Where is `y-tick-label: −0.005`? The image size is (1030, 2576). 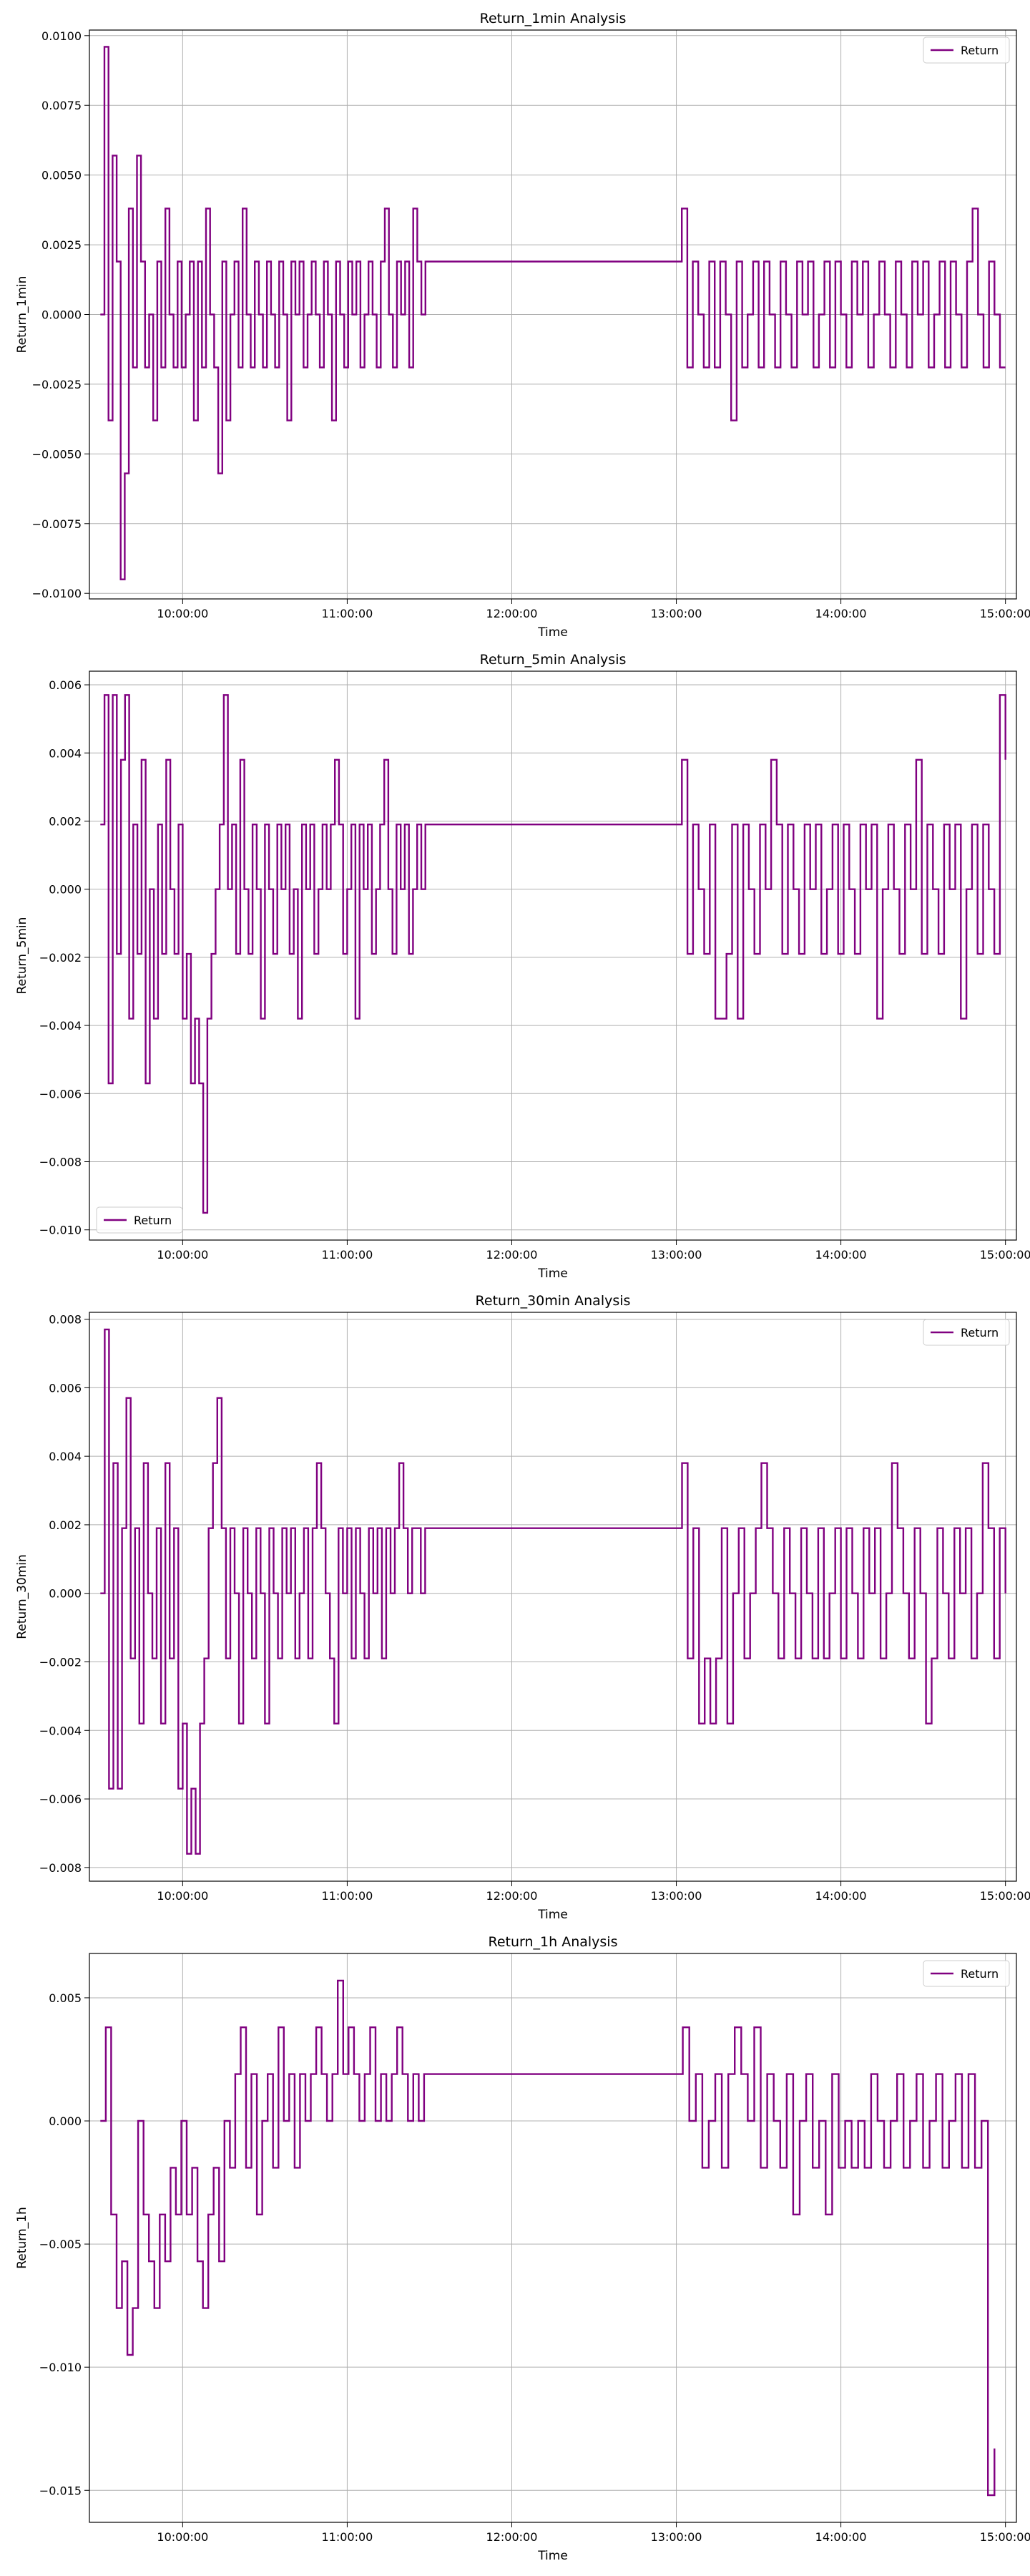
y-tick-label: −0.005 is located at coordinates (60, 2244).